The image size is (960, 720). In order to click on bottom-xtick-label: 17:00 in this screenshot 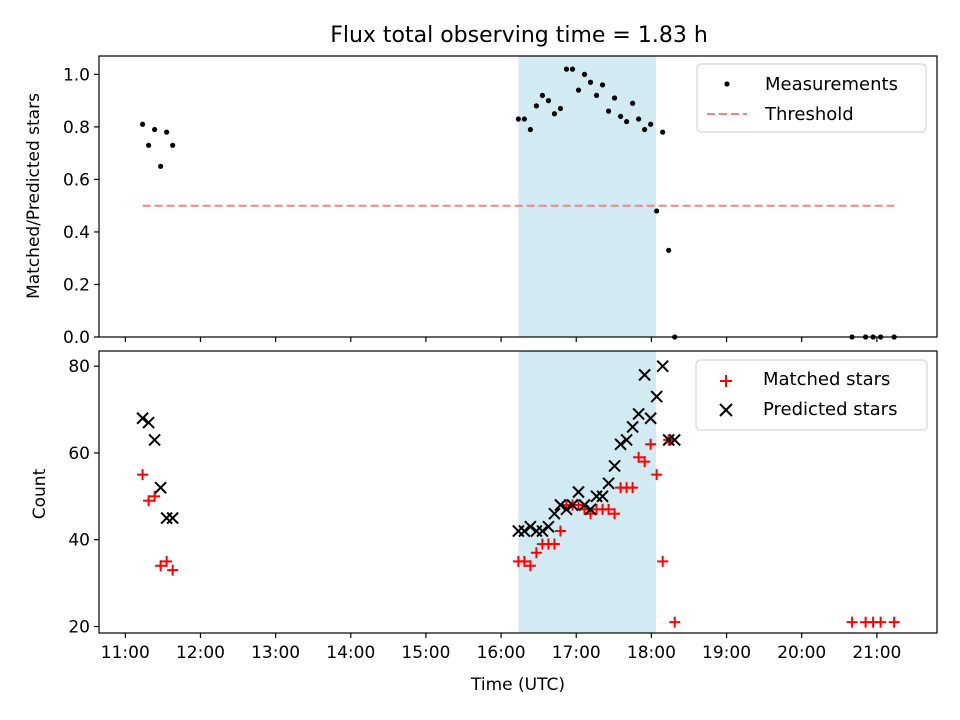, I will do `click(576, 653)`.